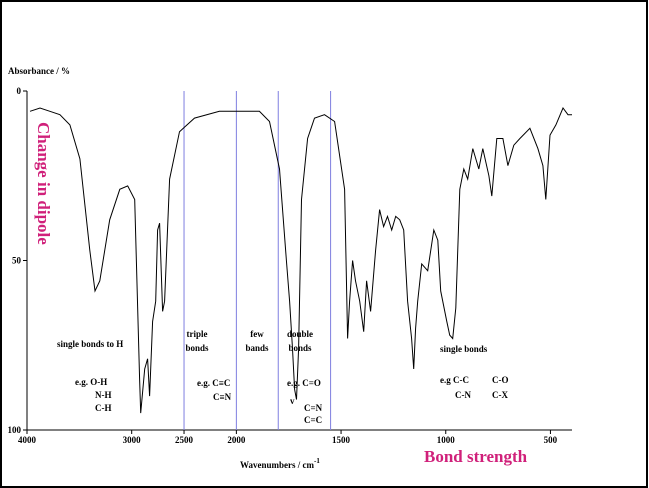  What do you see at coordinates (464, 349) in the screenshot?
I see `annotation: single bonds` at bounding box center [464, 349].